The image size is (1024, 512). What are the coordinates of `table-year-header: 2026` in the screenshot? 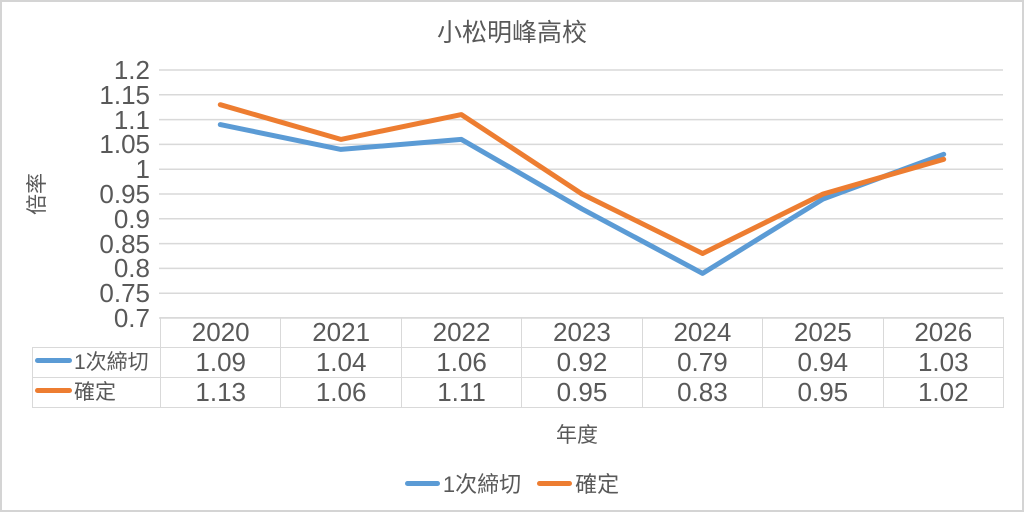 It's located at (943, 332).